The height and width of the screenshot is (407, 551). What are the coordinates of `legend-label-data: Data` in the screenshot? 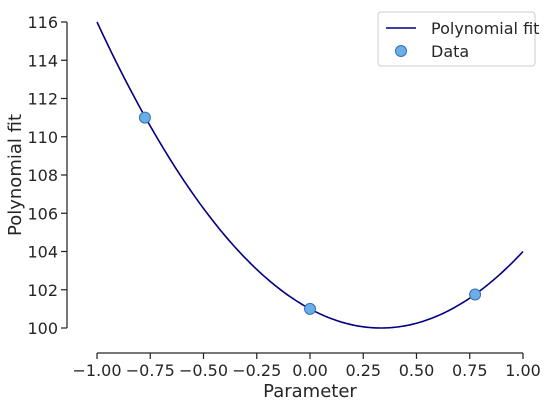 It's located at (450, 51).